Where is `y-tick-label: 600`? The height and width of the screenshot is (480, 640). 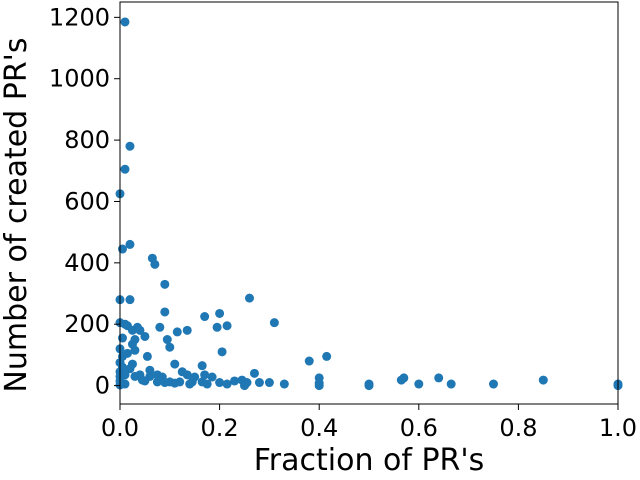
y-tick-label: 600 is located at coordinates (87, 201).